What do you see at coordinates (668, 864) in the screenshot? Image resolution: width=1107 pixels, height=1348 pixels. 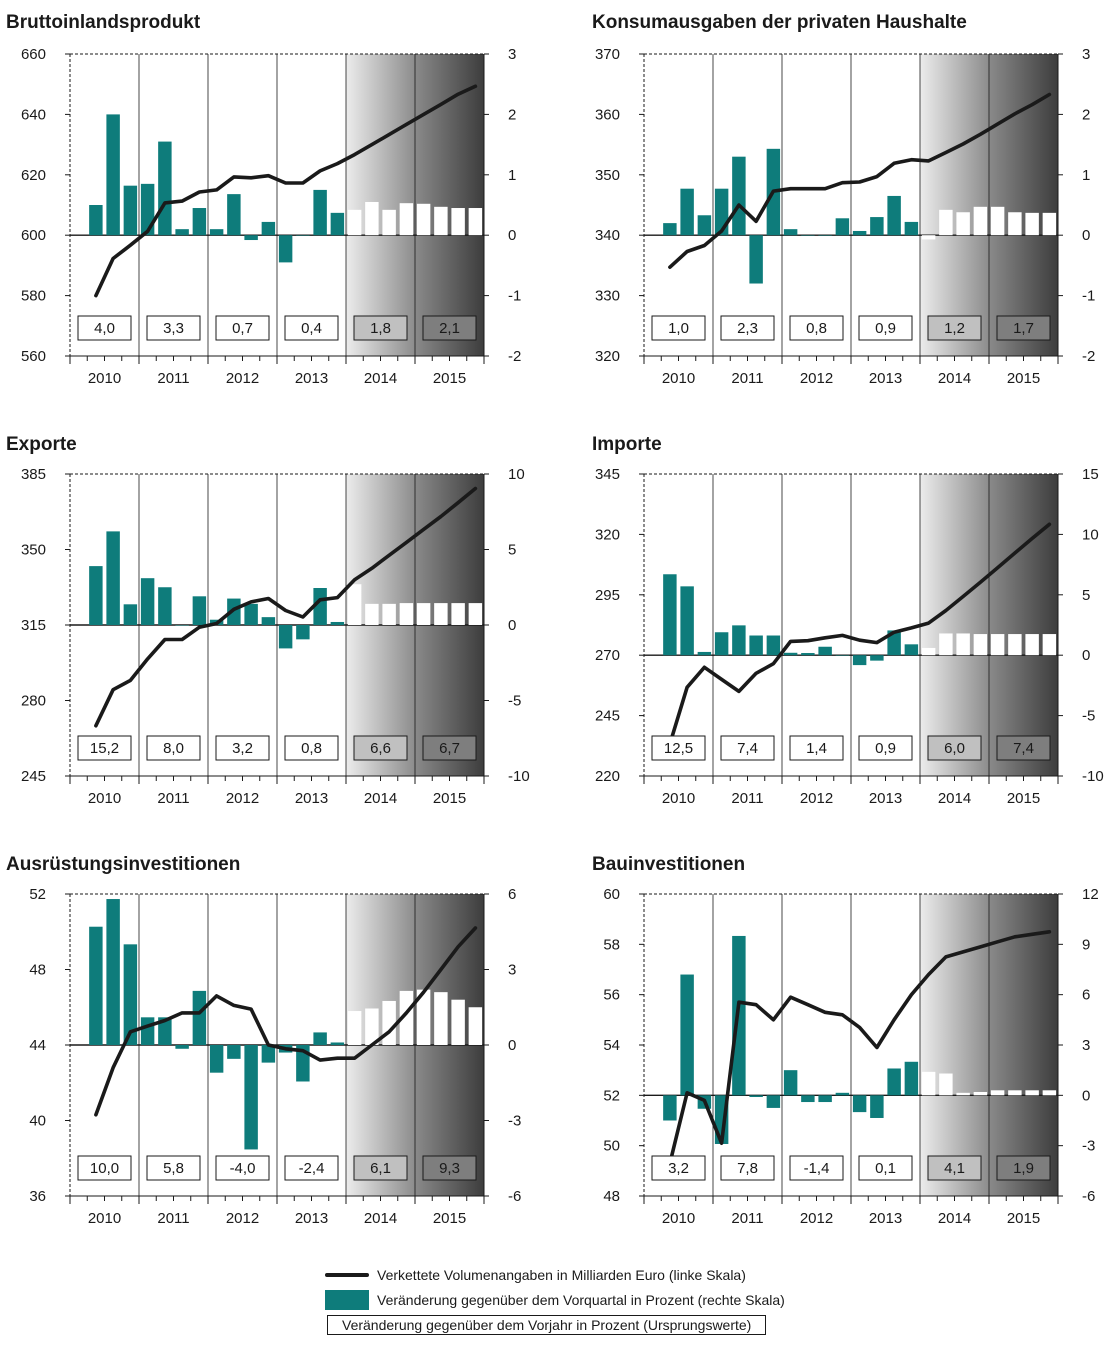 I see `chart-title: Bauinvestitionen` at bounding box center [668, 864].